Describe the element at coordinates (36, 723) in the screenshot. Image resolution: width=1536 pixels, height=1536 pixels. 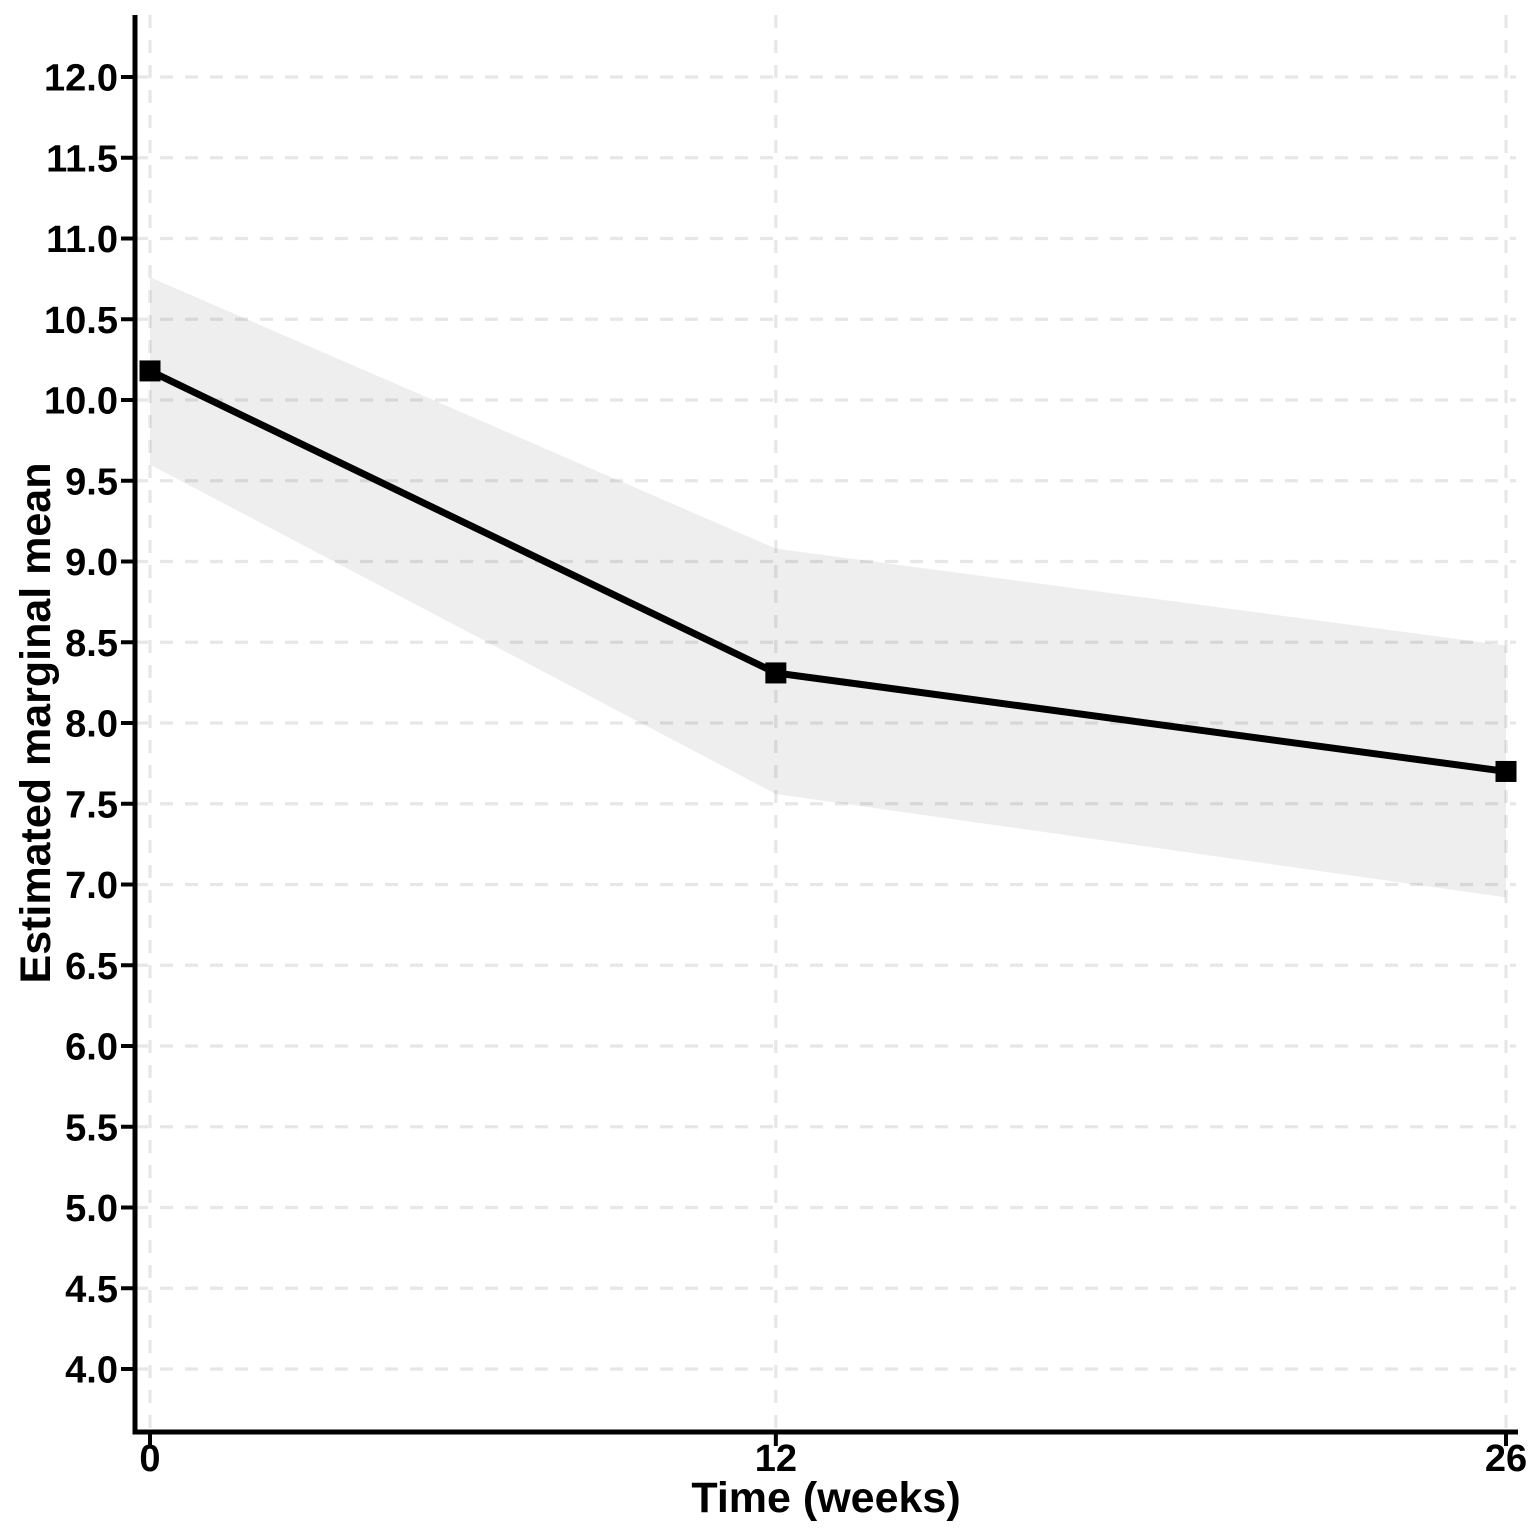
I see `y-axis-title: Estimated marginal mean` at that location.